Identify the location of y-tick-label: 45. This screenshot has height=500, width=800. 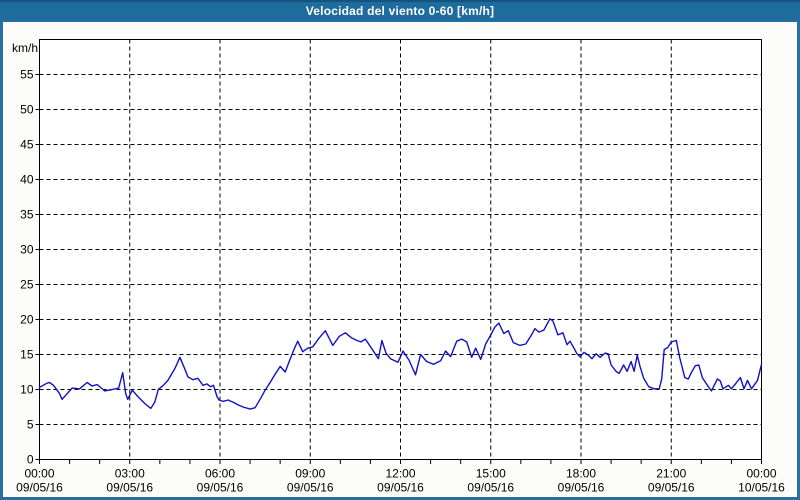
(27, 145).